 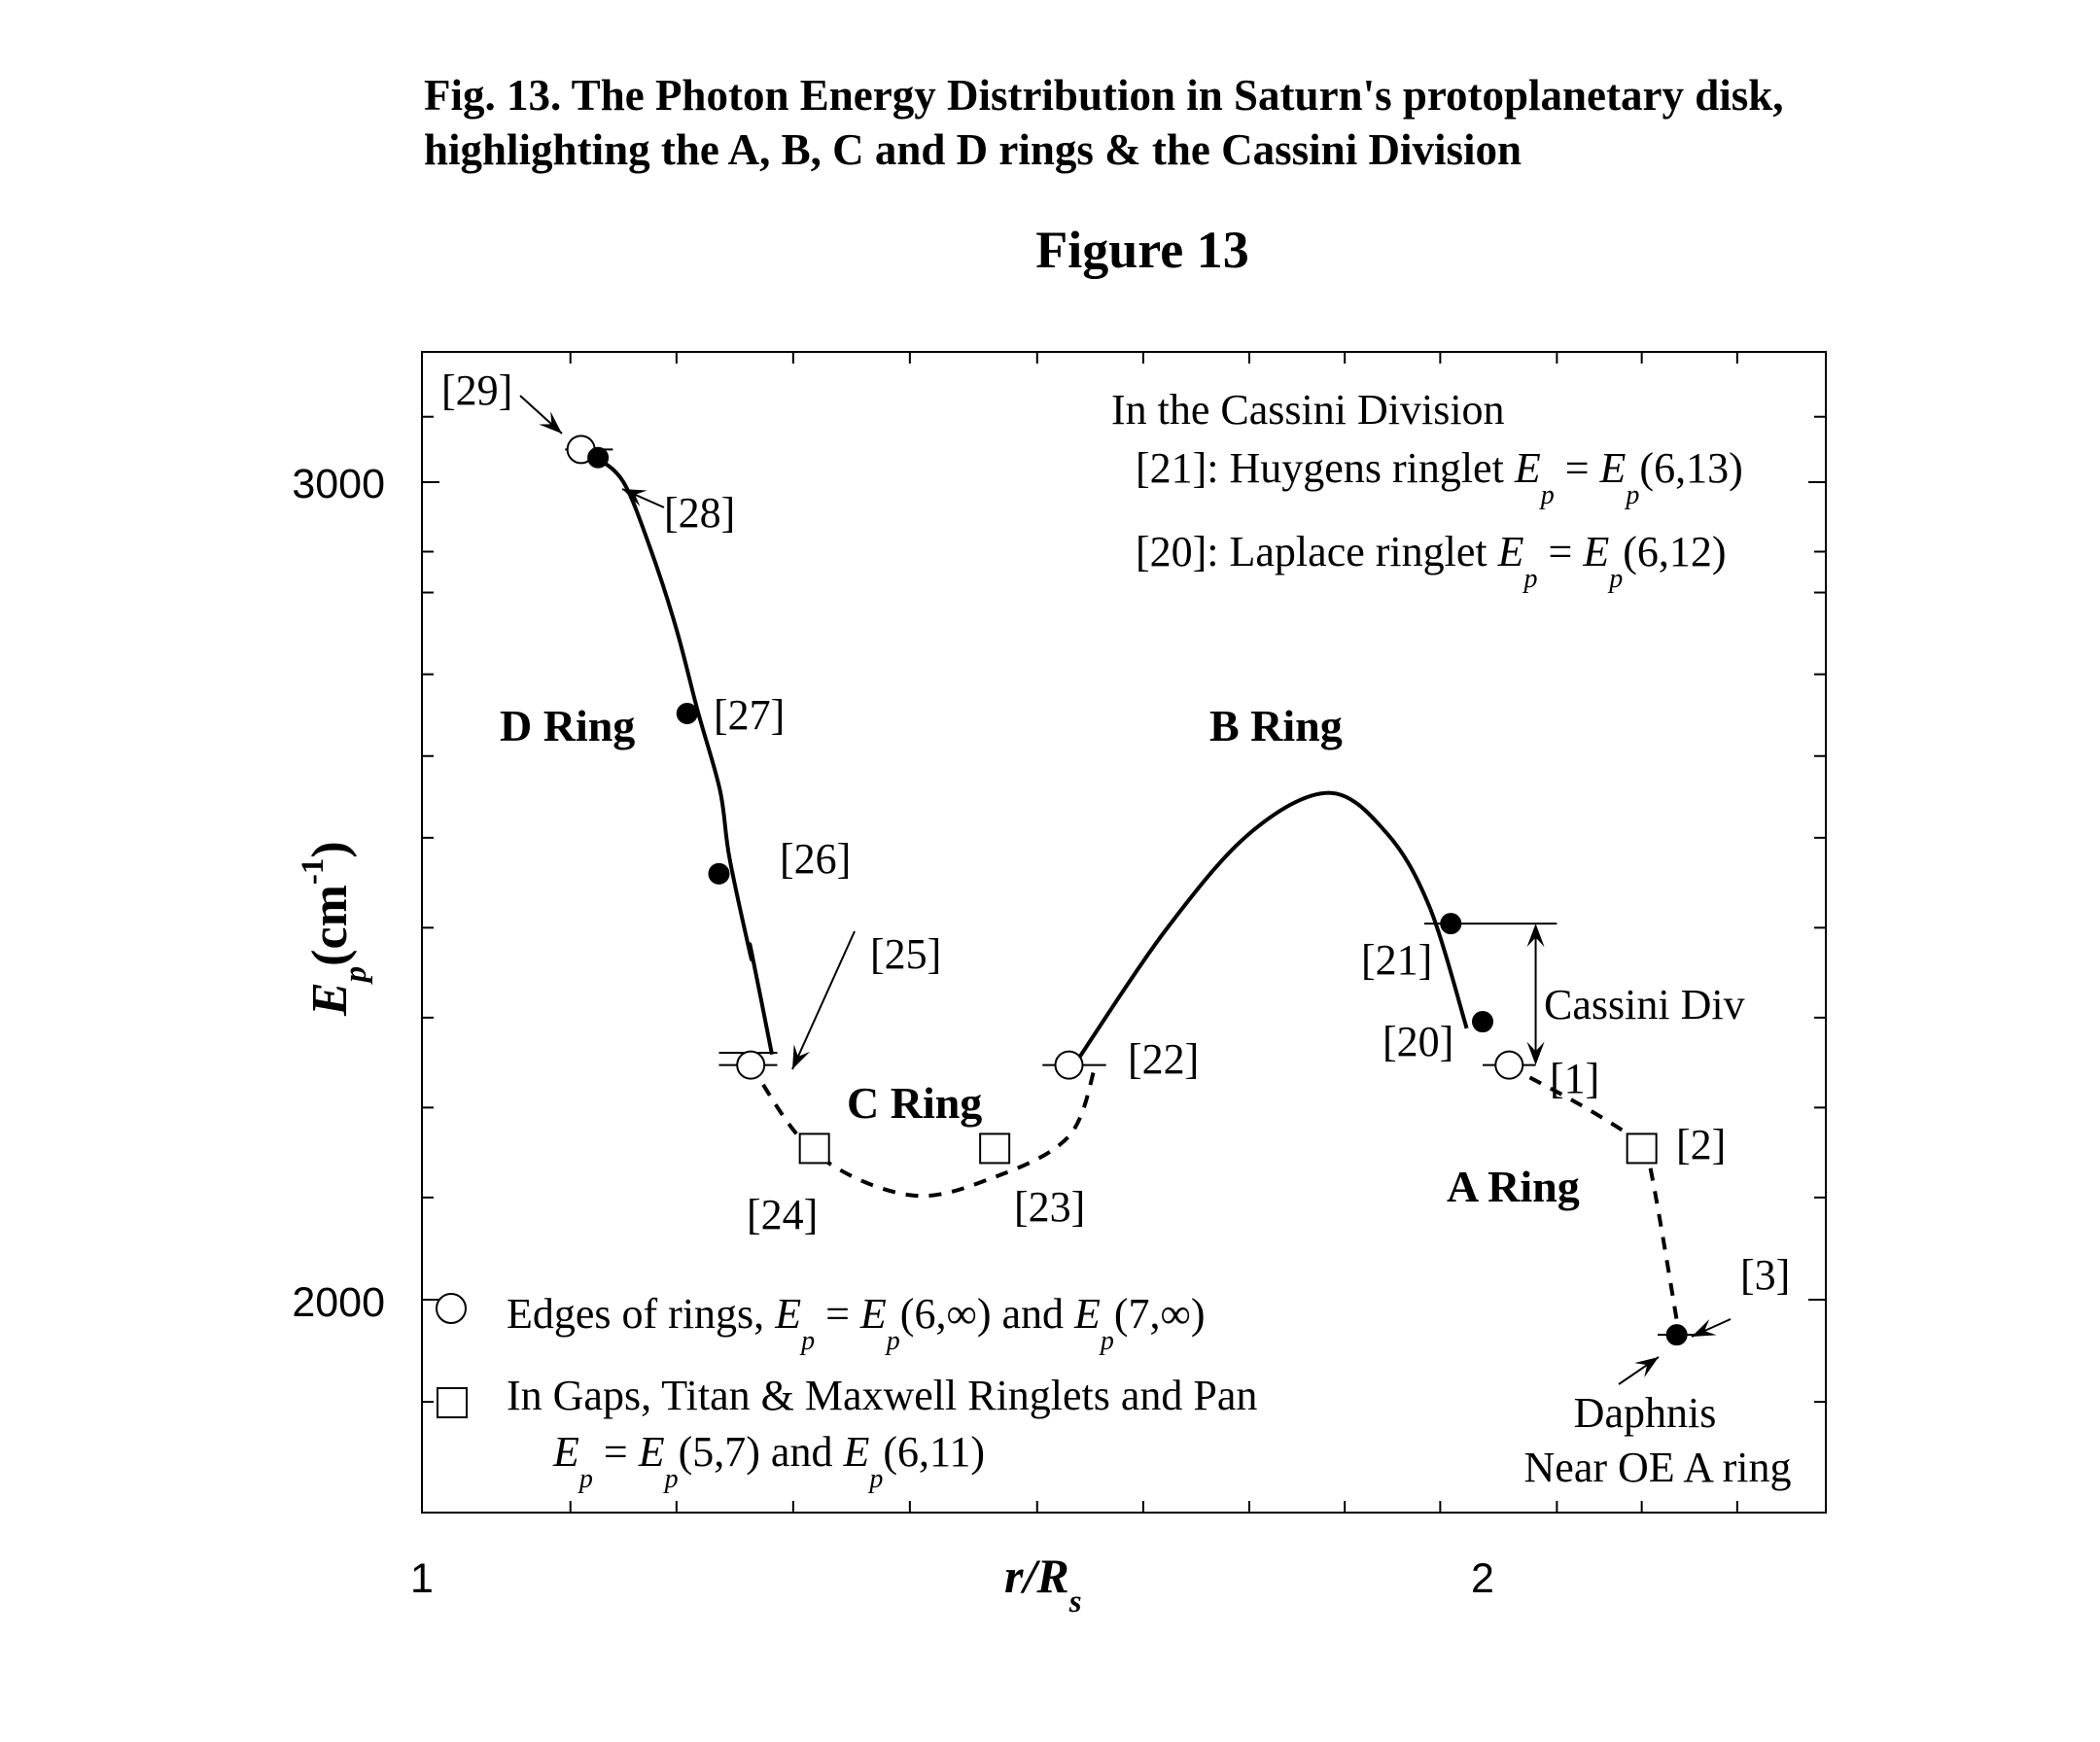 I want to click on laplace-ringlet-label: [20]: Laplace ringlet Ep = Ep(6,12), so click(x=1431, y=561).